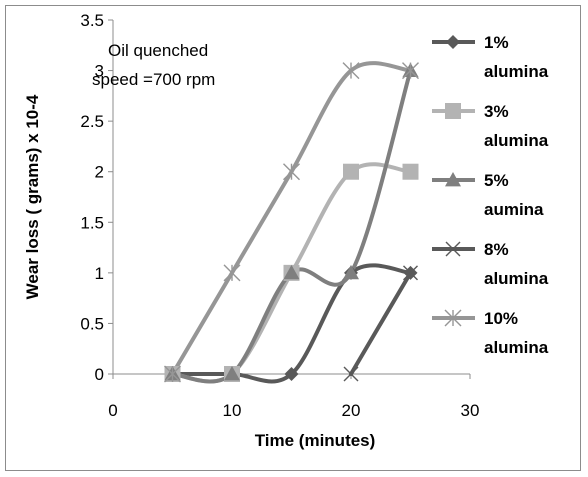  Describe the element at coordinates (92, 323) in the screenshot. I see `y-tick-label: 0.5` at that location.